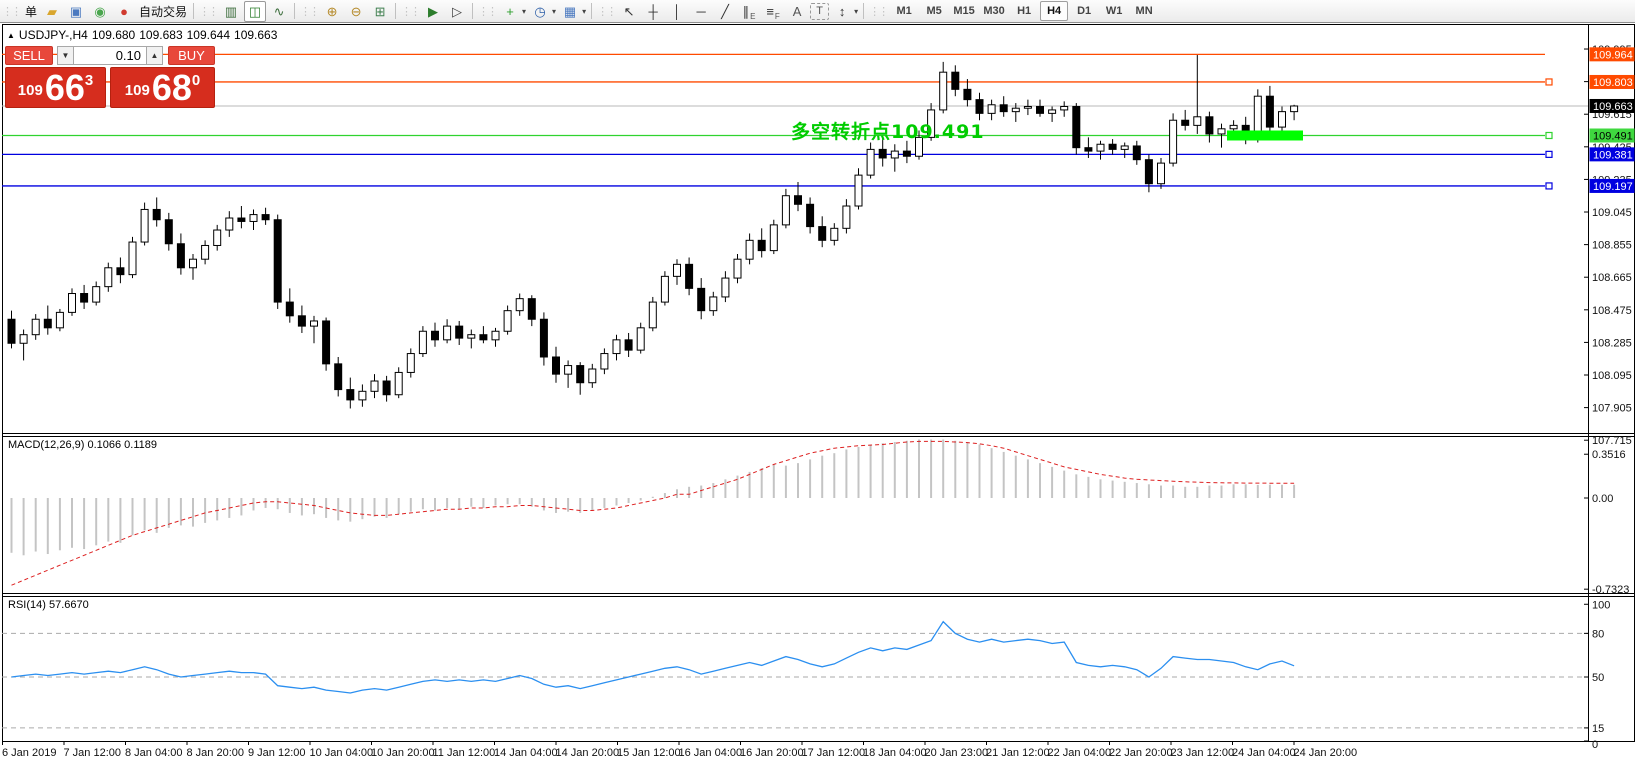 The width and height of the screenshot is (1635, 763). Describe the element at coordinates (89, 80) in the screenshot. I see `sell-price-pip: 3` at that location.